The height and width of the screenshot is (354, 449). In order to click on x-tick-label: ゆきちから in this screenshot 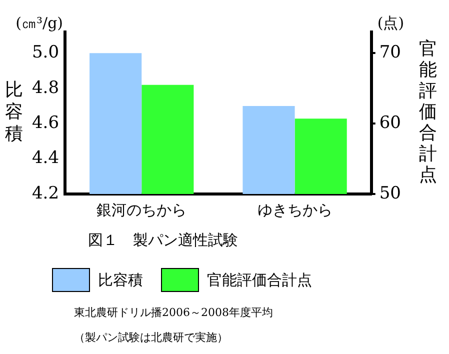, I will do `click(294, 209)`.